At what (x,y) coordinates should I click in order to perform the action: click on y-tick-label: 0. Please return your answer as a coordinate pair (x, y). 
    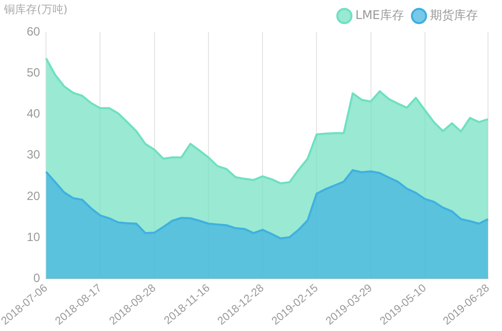
    Looking at the image, I should click on (36, 278).